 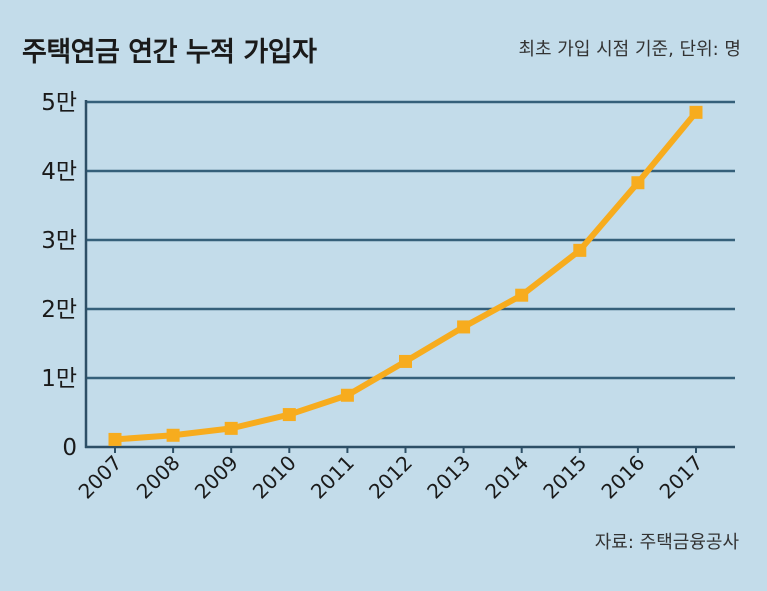 What do you see at coordinates (696, 112) in the screenshot?
I see `data-point-2017` at bounding box center [696, 112].